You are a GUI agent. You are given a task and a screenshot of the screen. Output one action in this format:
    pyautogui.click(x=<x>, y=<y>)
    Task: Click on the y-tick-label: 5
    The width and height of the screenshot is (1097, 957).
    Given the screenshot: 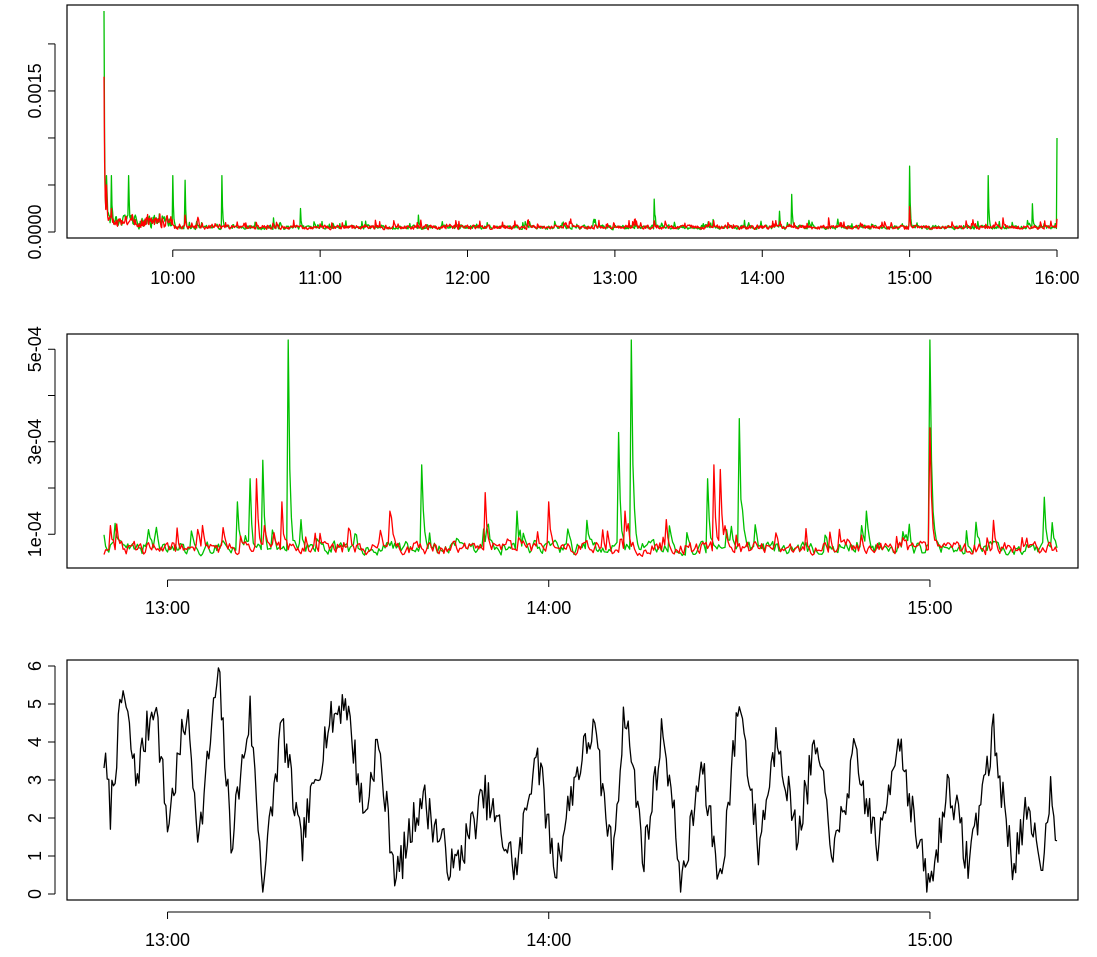 What is the action you would take?
    pyautogui.click(x=35, y=704)
    